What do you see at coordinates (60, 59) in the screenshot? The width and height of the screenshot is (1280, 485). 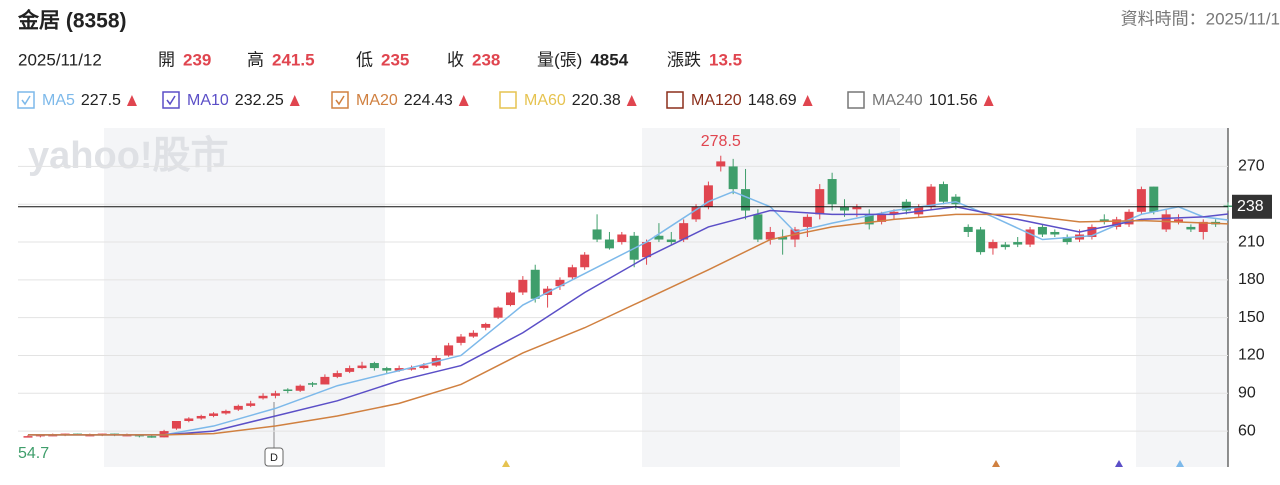 I see `date: 2025/11/12` at bounding box center [60, 59].